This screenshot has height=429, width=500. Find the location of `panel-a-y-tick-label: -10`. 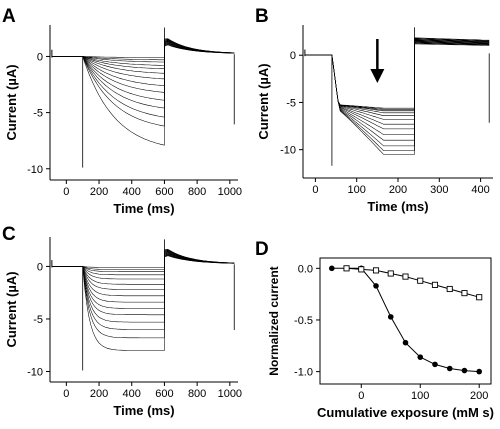

panel-a-y-tick-label: -10 is located at coordinates (35, 170).